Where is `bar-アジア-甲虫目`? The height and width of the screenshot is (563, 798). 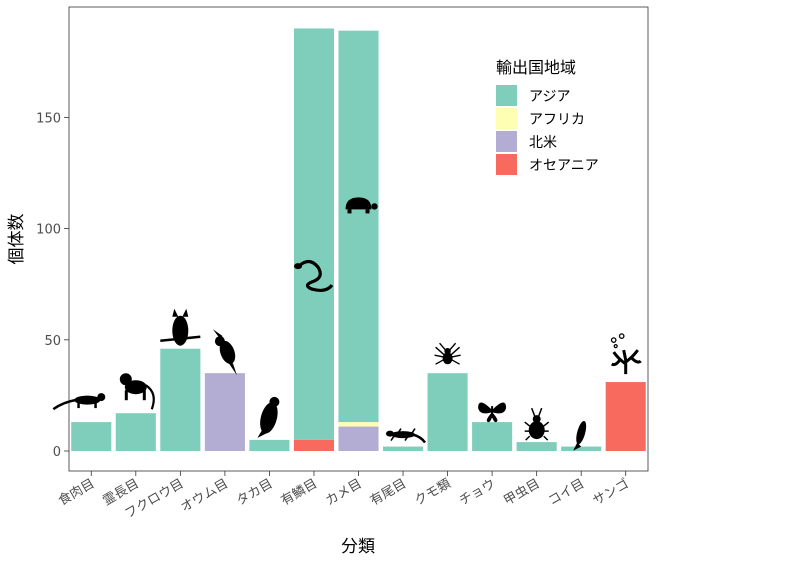
bar-アジア-甲虫目 is located at coordinates (536, 446).